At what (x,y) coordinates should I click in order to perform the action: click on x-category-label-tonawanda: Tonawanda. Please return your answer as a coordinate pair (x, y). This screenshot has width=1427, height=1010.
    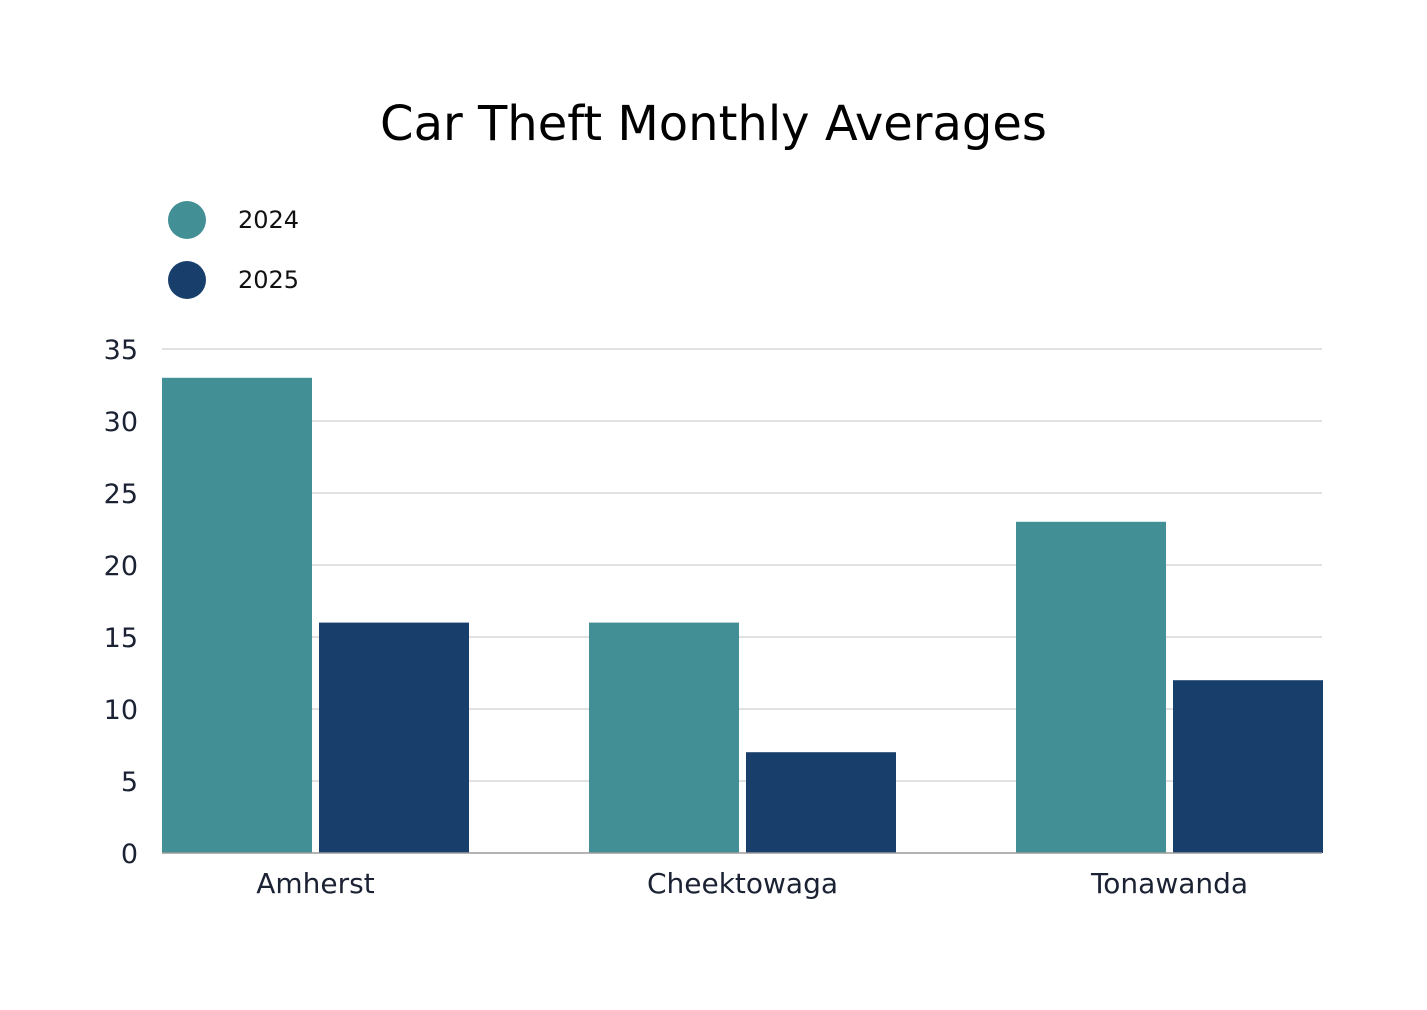
    Looking at the image, I should click on (1169, 883).